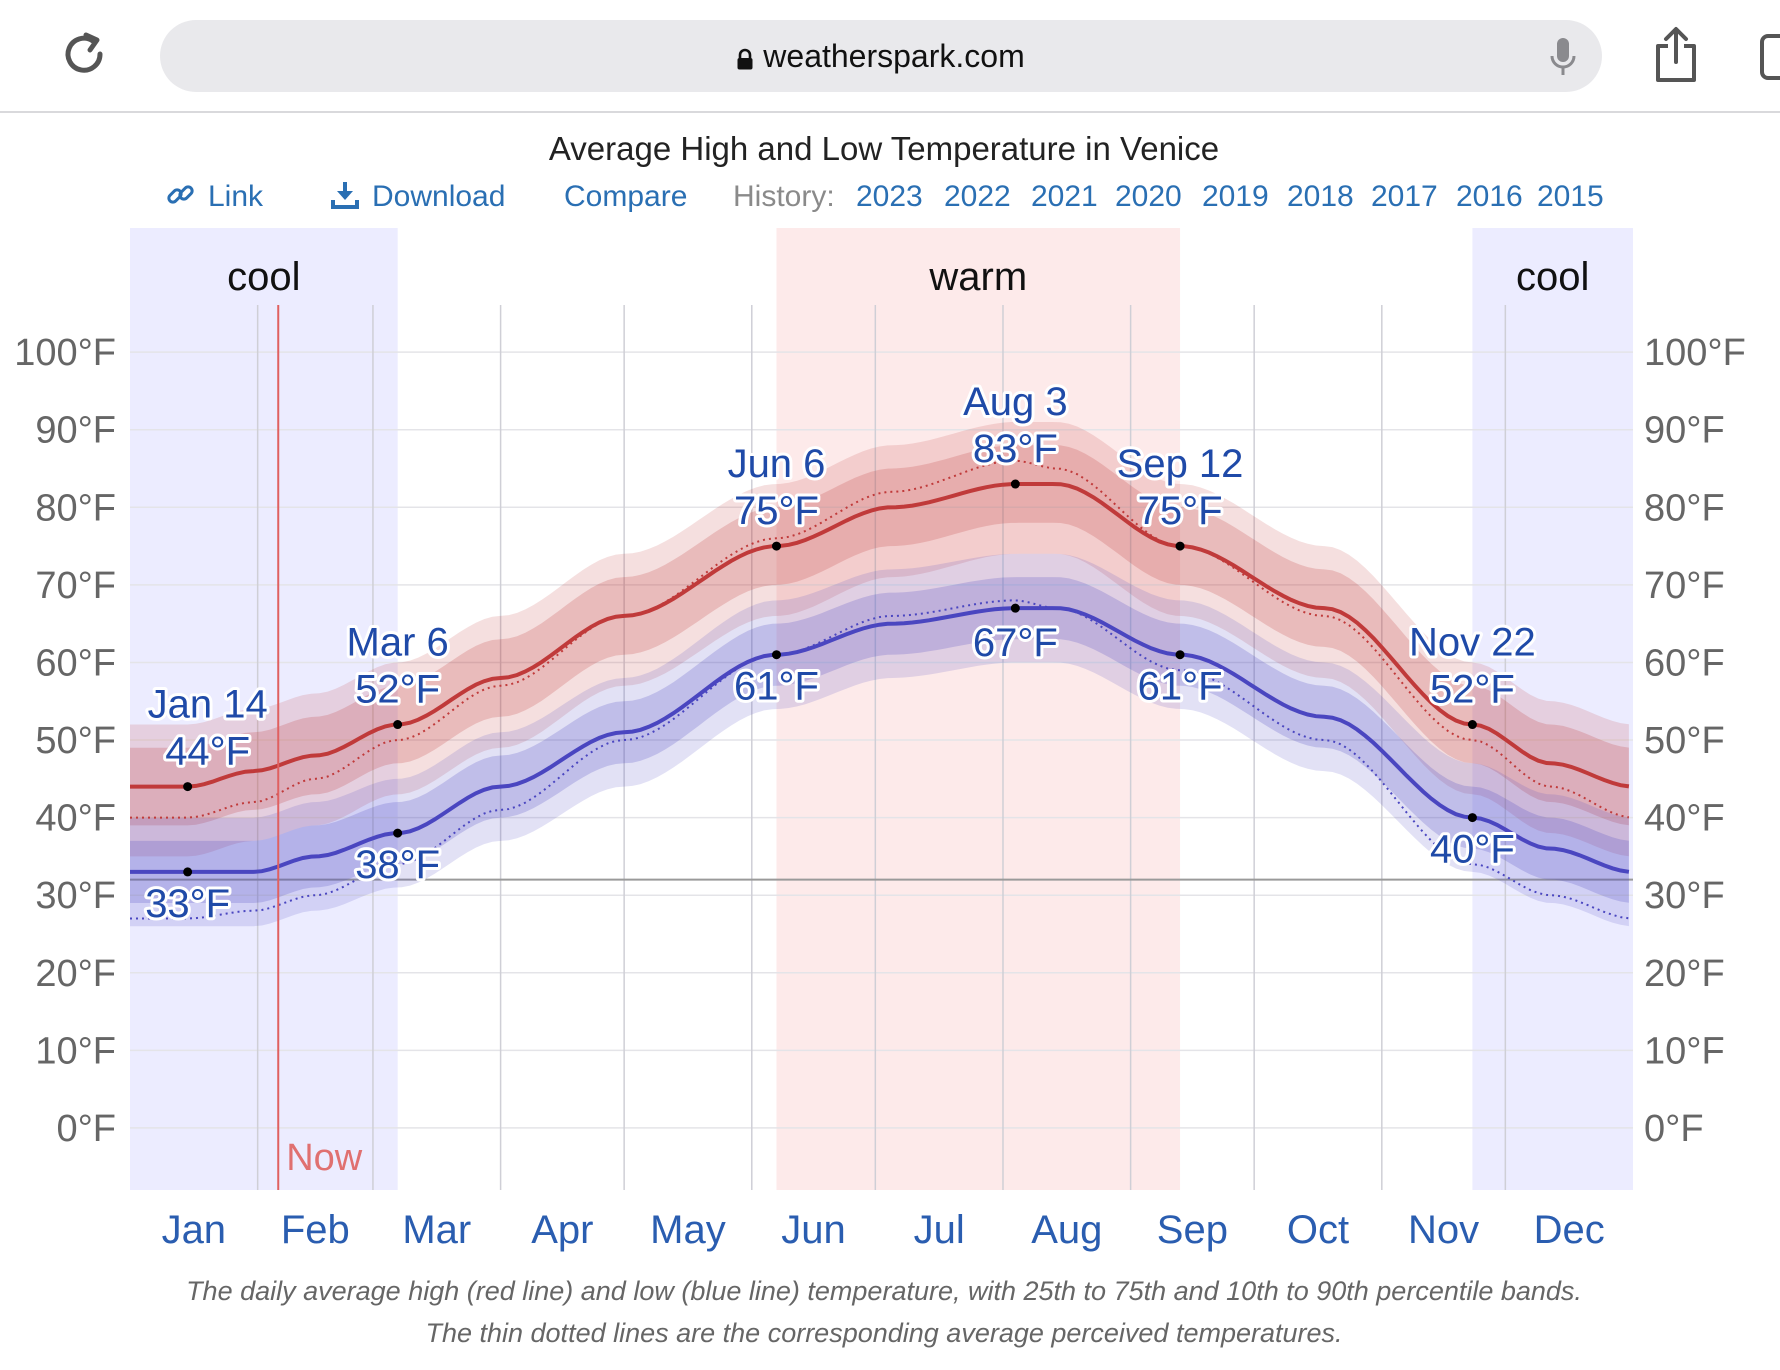 This screenshot has width=1780, height=1370. I want to click on month-label: Sep, so click(1192, 1230).